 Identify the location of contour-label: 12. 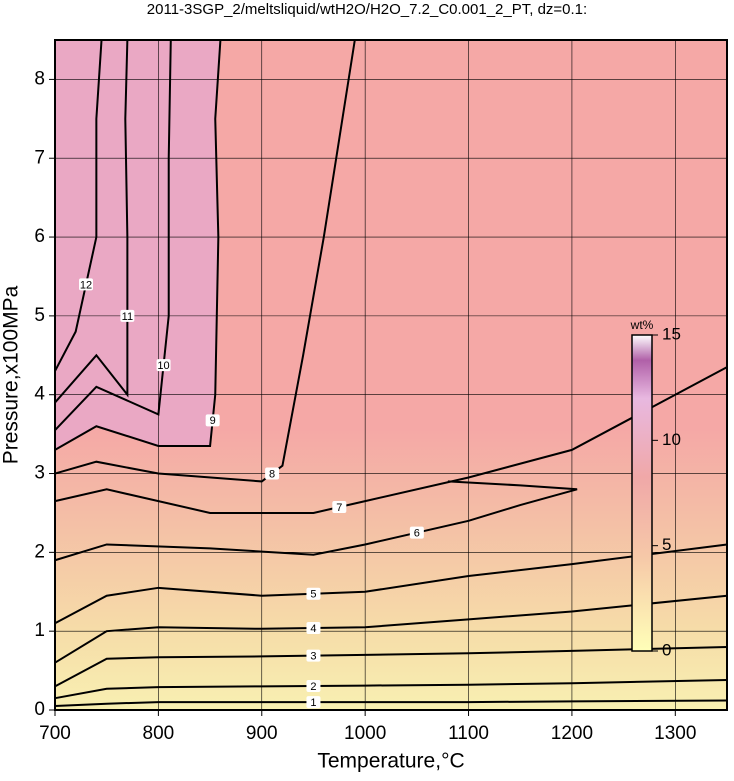
(86, 285).